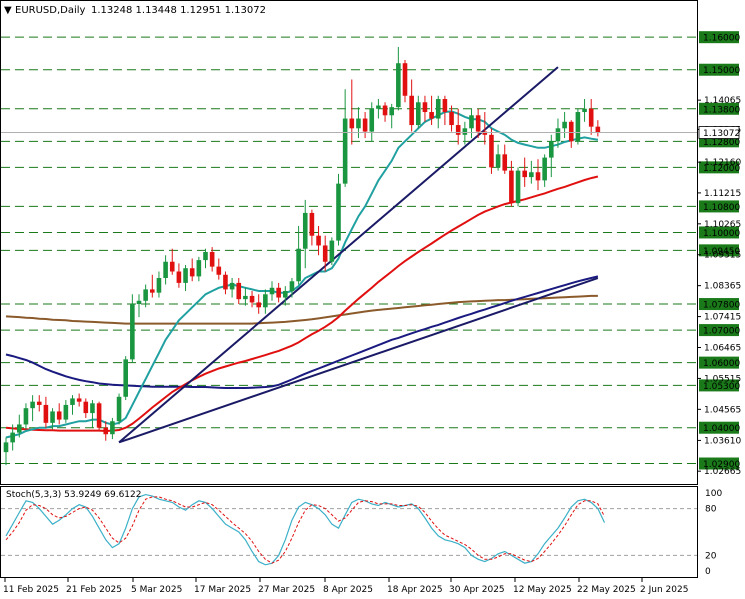 Image resolution: width=745 pixels, height=599 pixels. I want to click on level-price-label: 1.04000, so click(721, 429).